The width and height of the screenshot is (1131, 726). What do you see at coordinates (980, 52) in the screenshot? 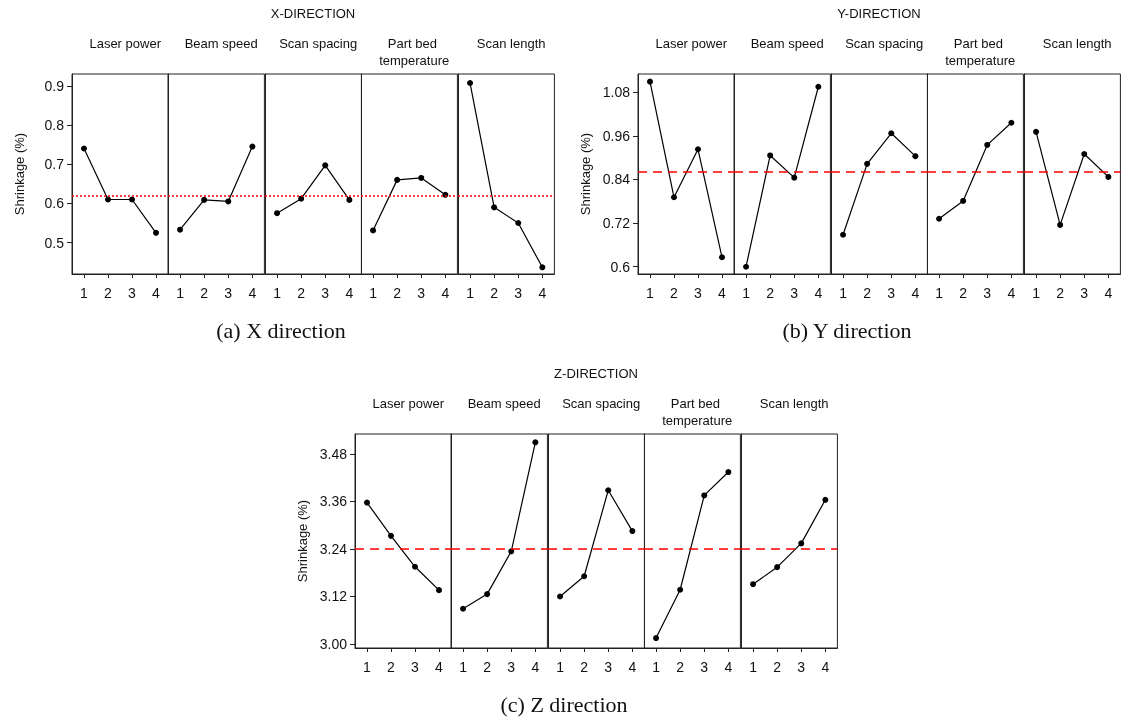
I see `chart-title: Part bed temperature` at bounding box center [980, 52].